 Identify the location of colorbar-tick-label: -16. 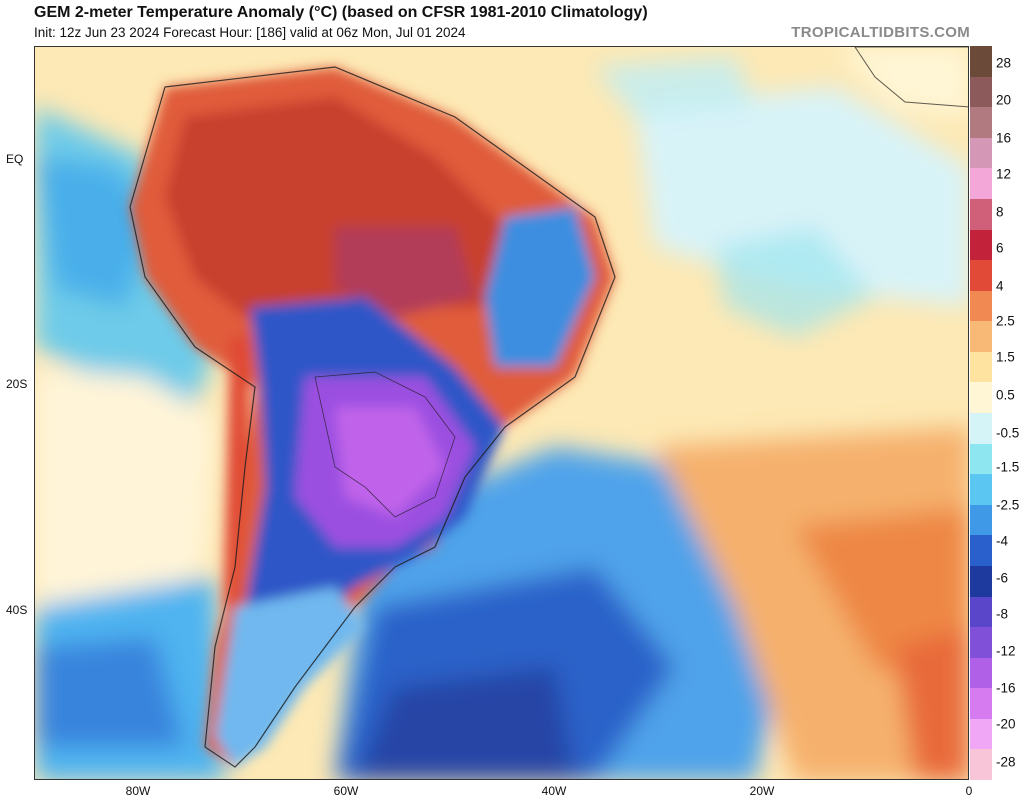
(1006, 688).